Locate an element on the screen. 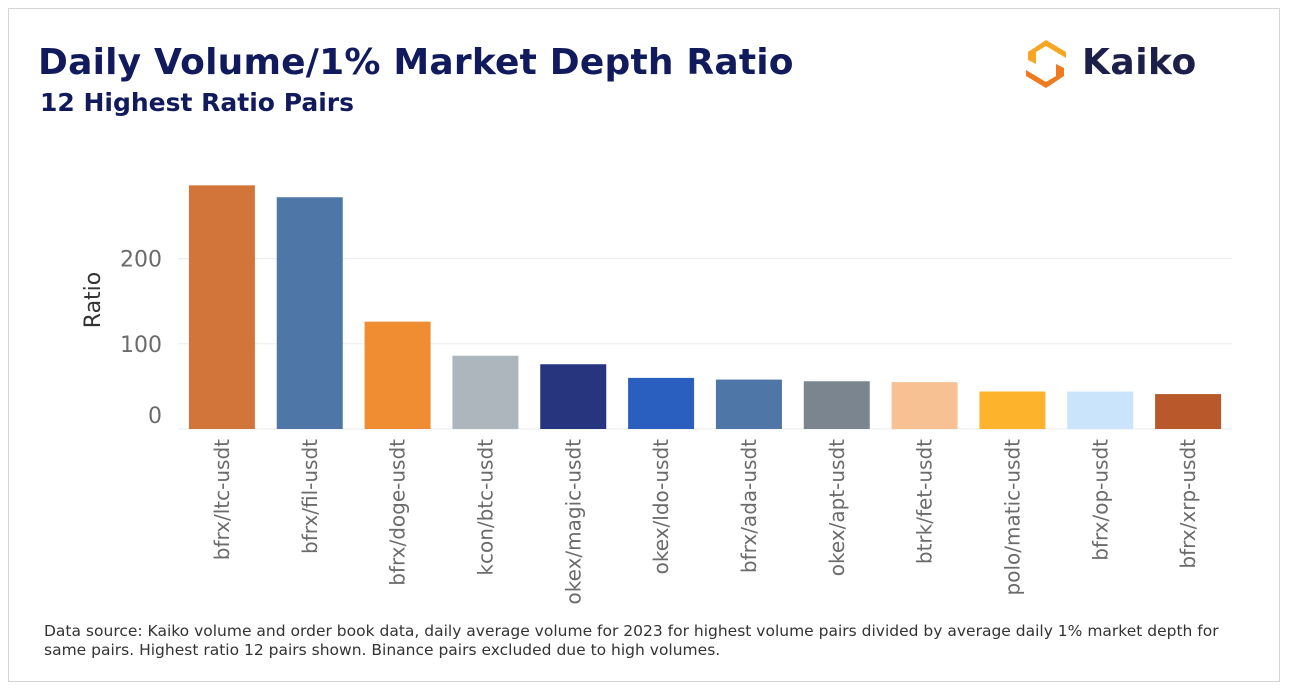 This screenshot has width=1290, height=692. x-tick-label: bfrx/ada-usdt is located at coordinates (749, 506).